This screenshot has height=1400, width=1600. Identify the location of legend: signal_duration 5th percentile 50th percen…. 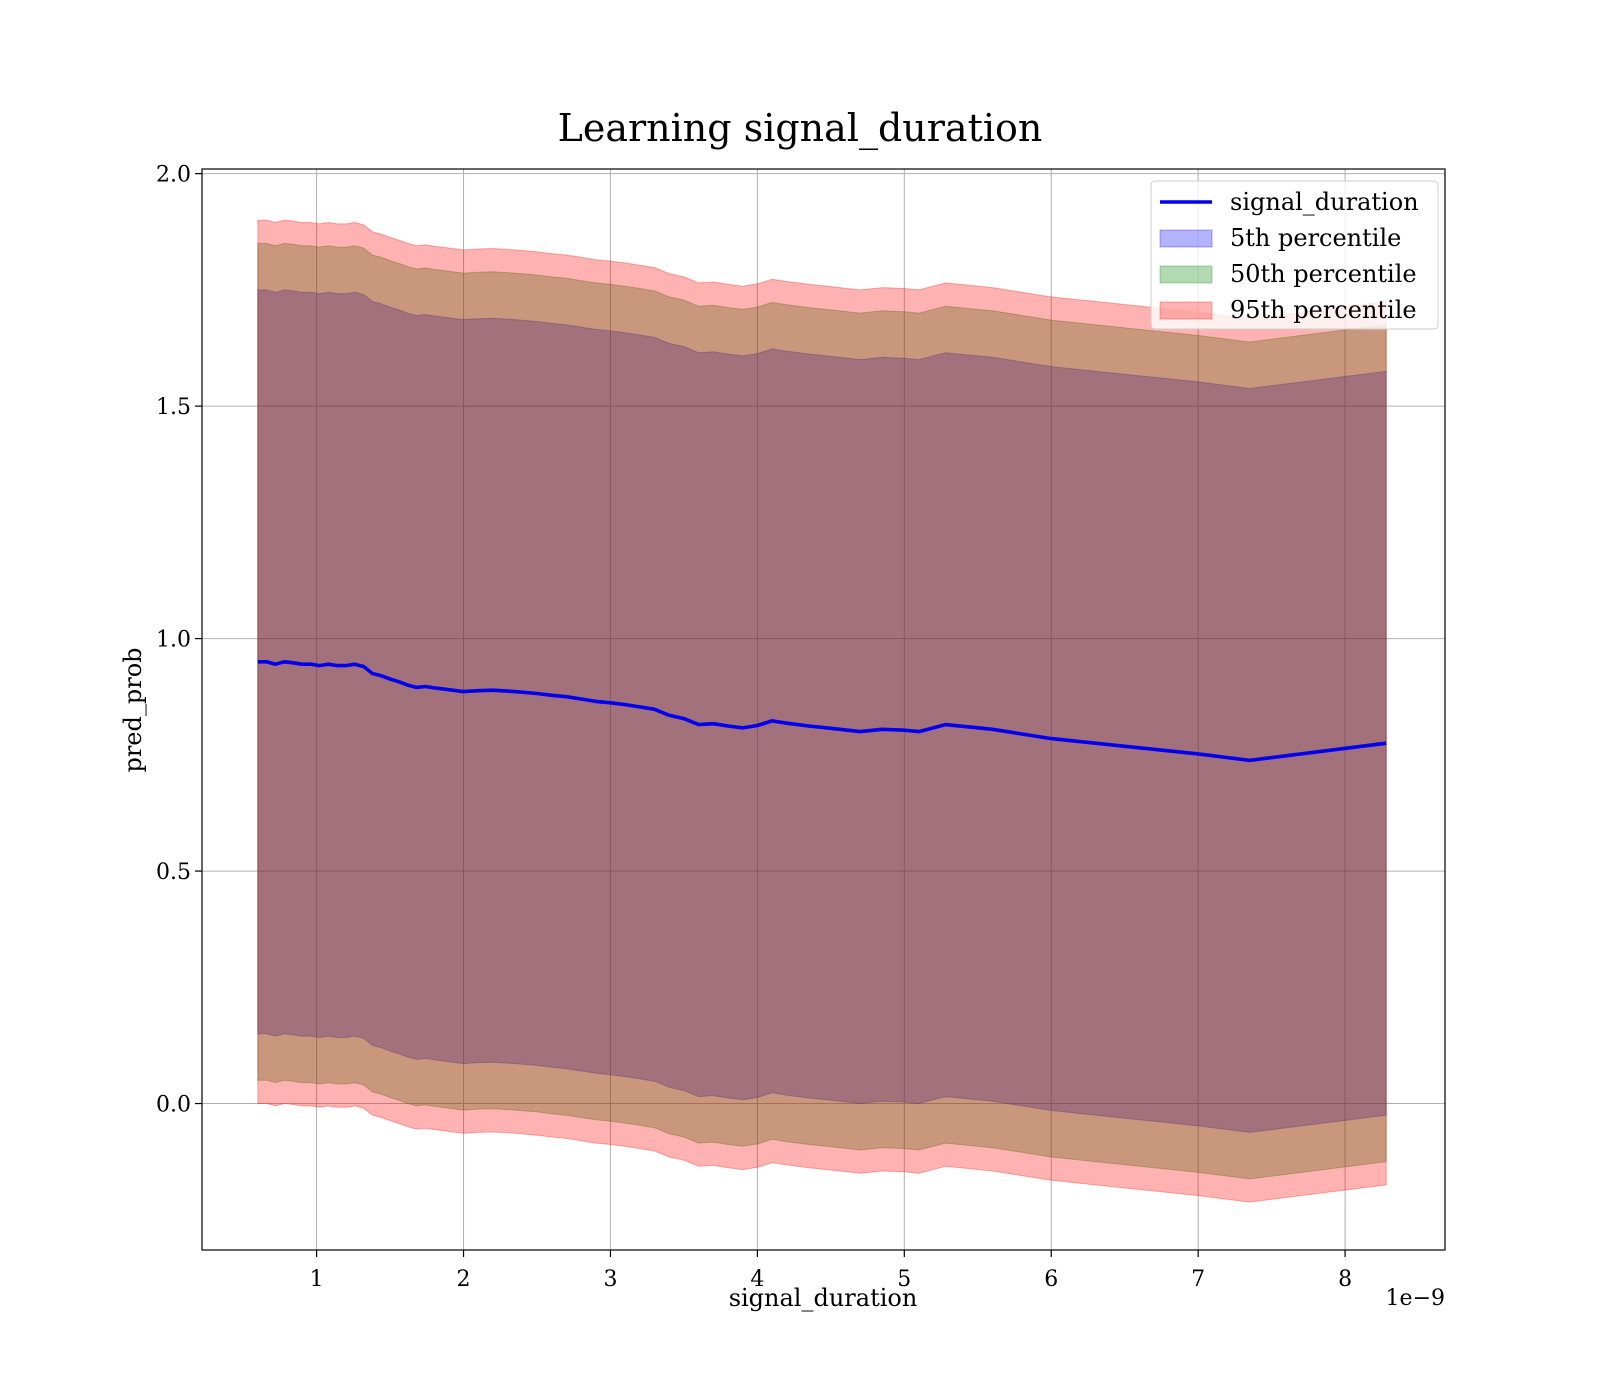
(1294, 255).